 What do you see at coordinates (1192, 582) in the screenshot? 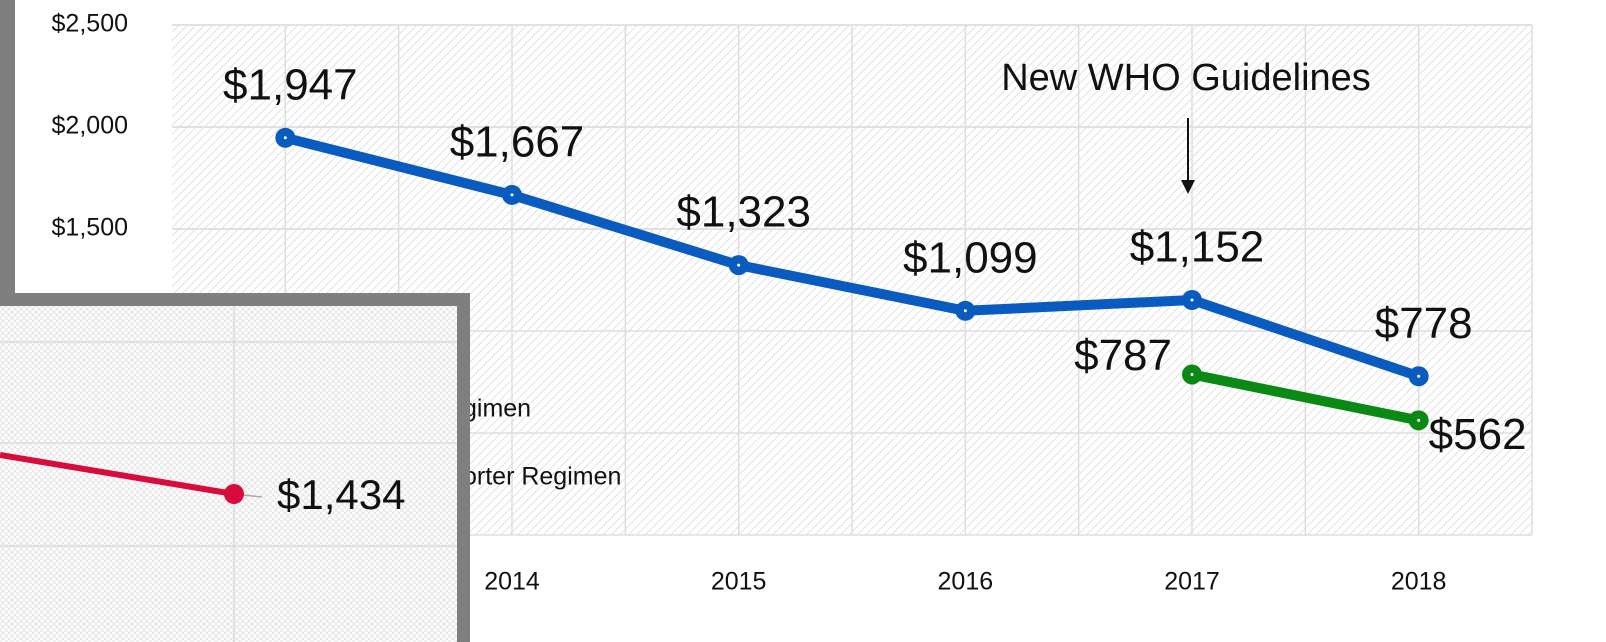
I see `x-tick-label: 2017` at bounding box center [1192, 582].